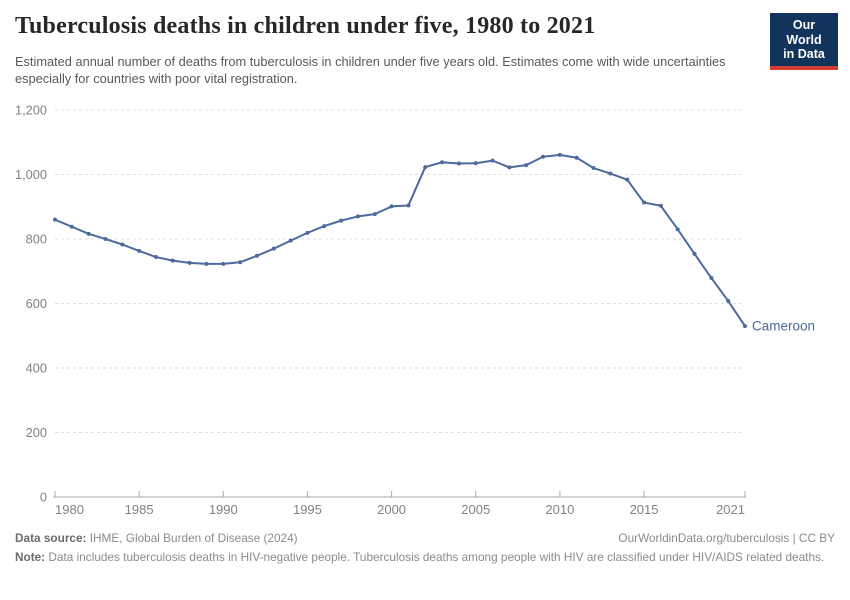  I want to click on y-axis-tick-label: 0, so click(43, 497).